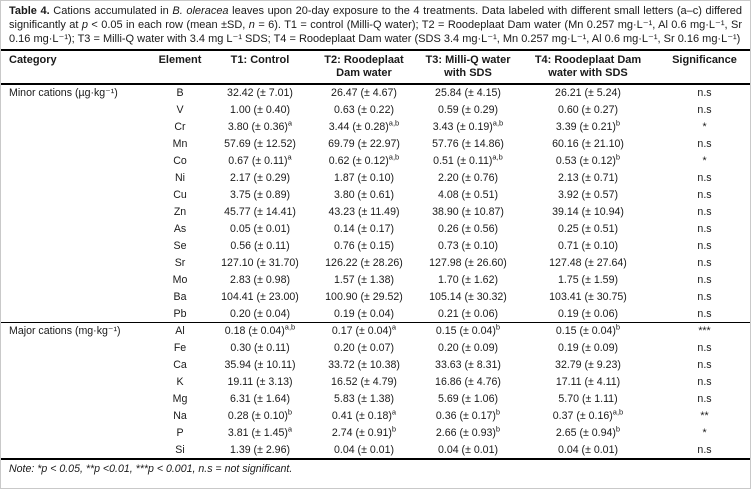 The image size is (751, 489). I want to click on t2-value-cell: 126.22 (± 28.26), so click(364, 263).